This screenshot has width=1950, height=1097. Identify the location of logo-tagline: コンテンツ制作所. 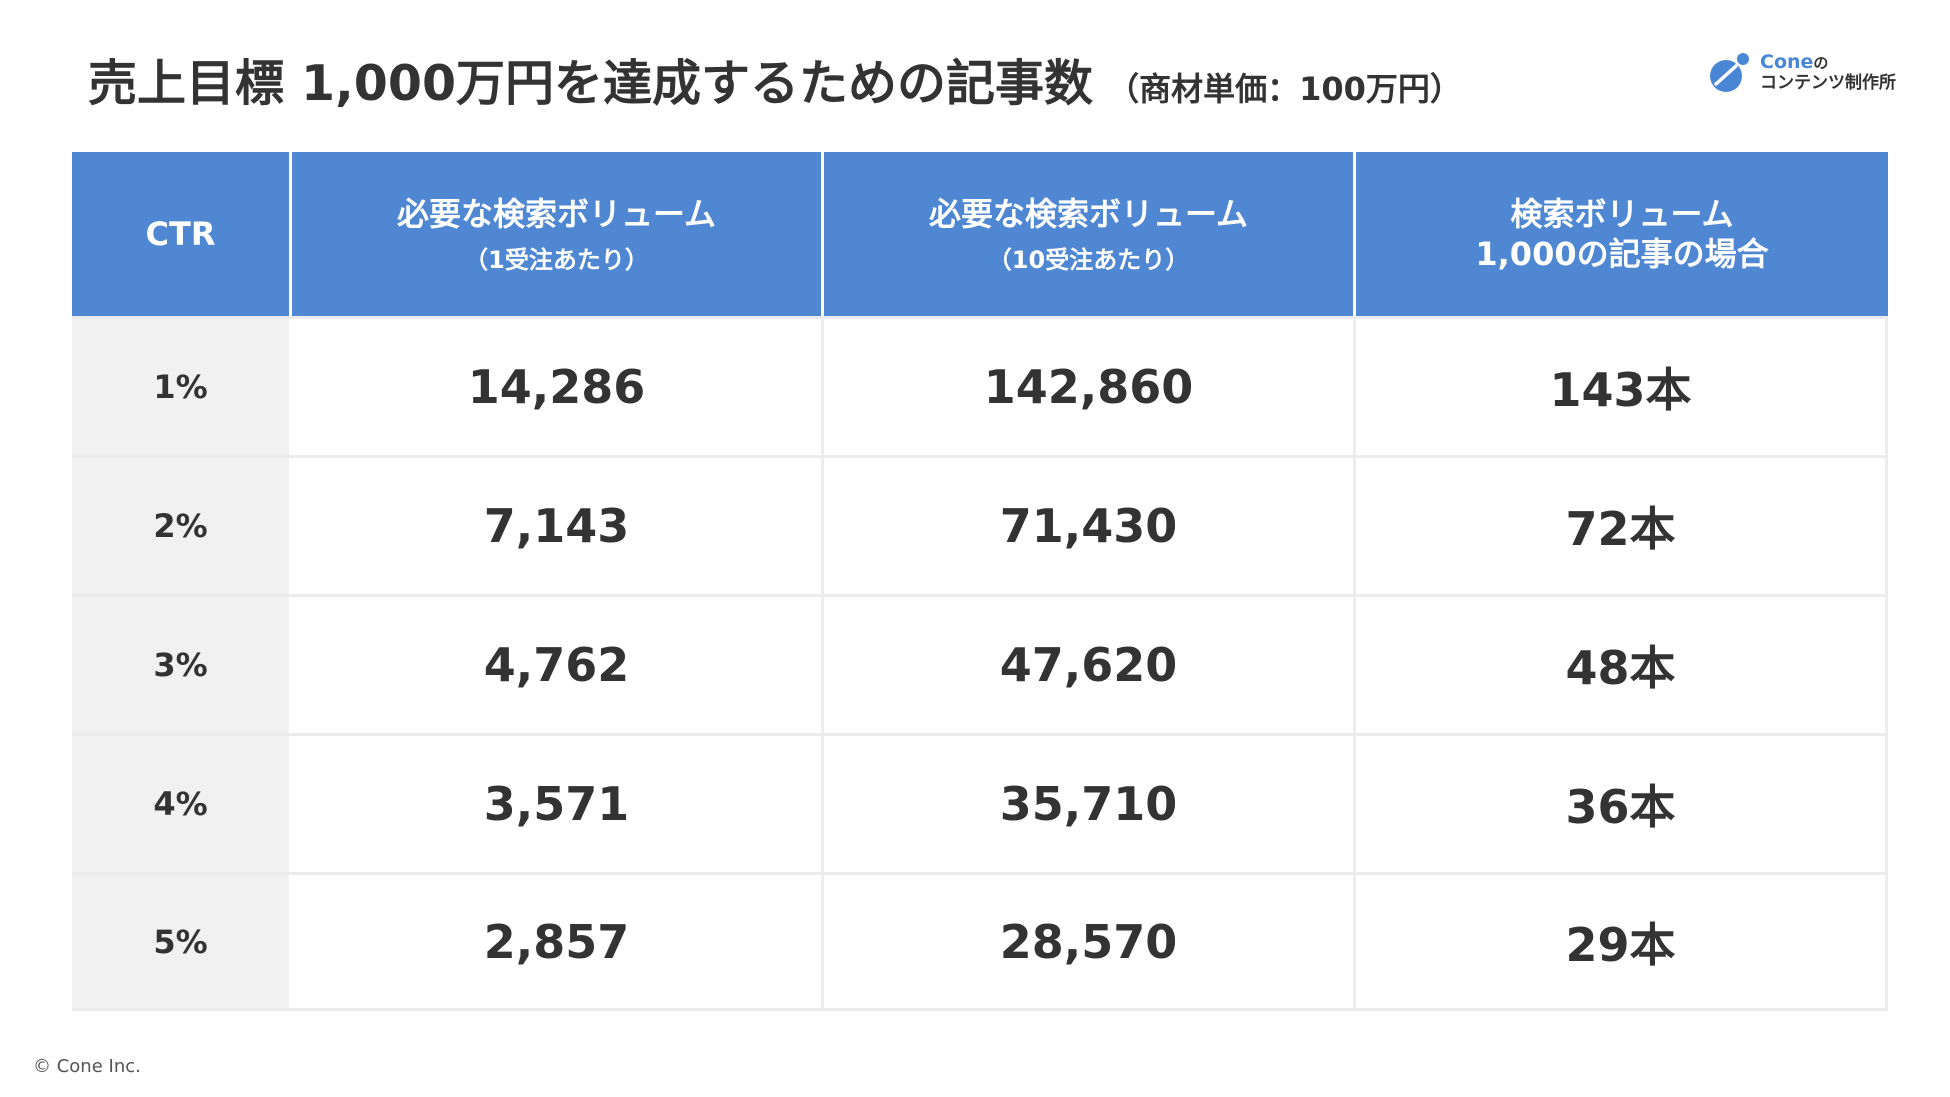
(1828, 83).